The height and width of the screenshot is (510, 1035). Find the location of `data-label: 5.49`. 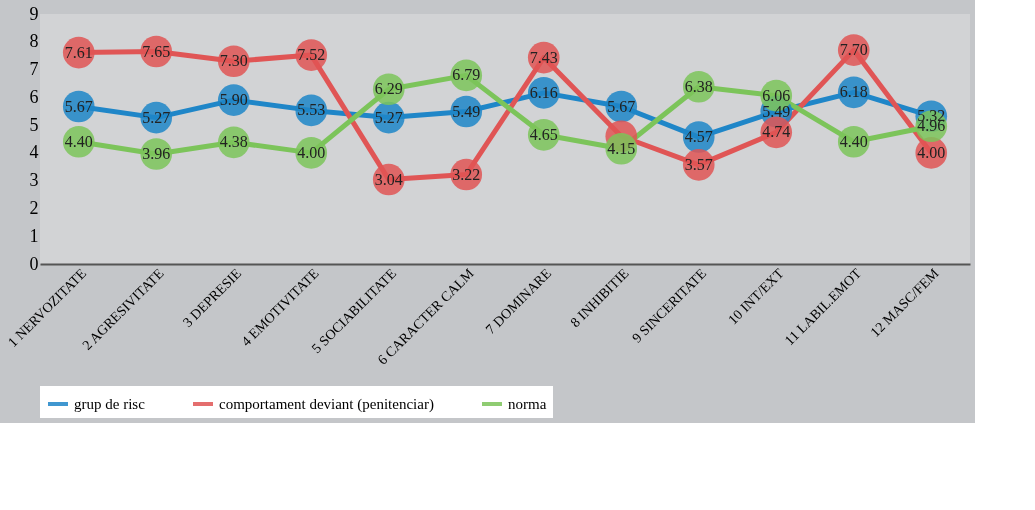

data-label: 5.49 is located at coordinates (466, 111).